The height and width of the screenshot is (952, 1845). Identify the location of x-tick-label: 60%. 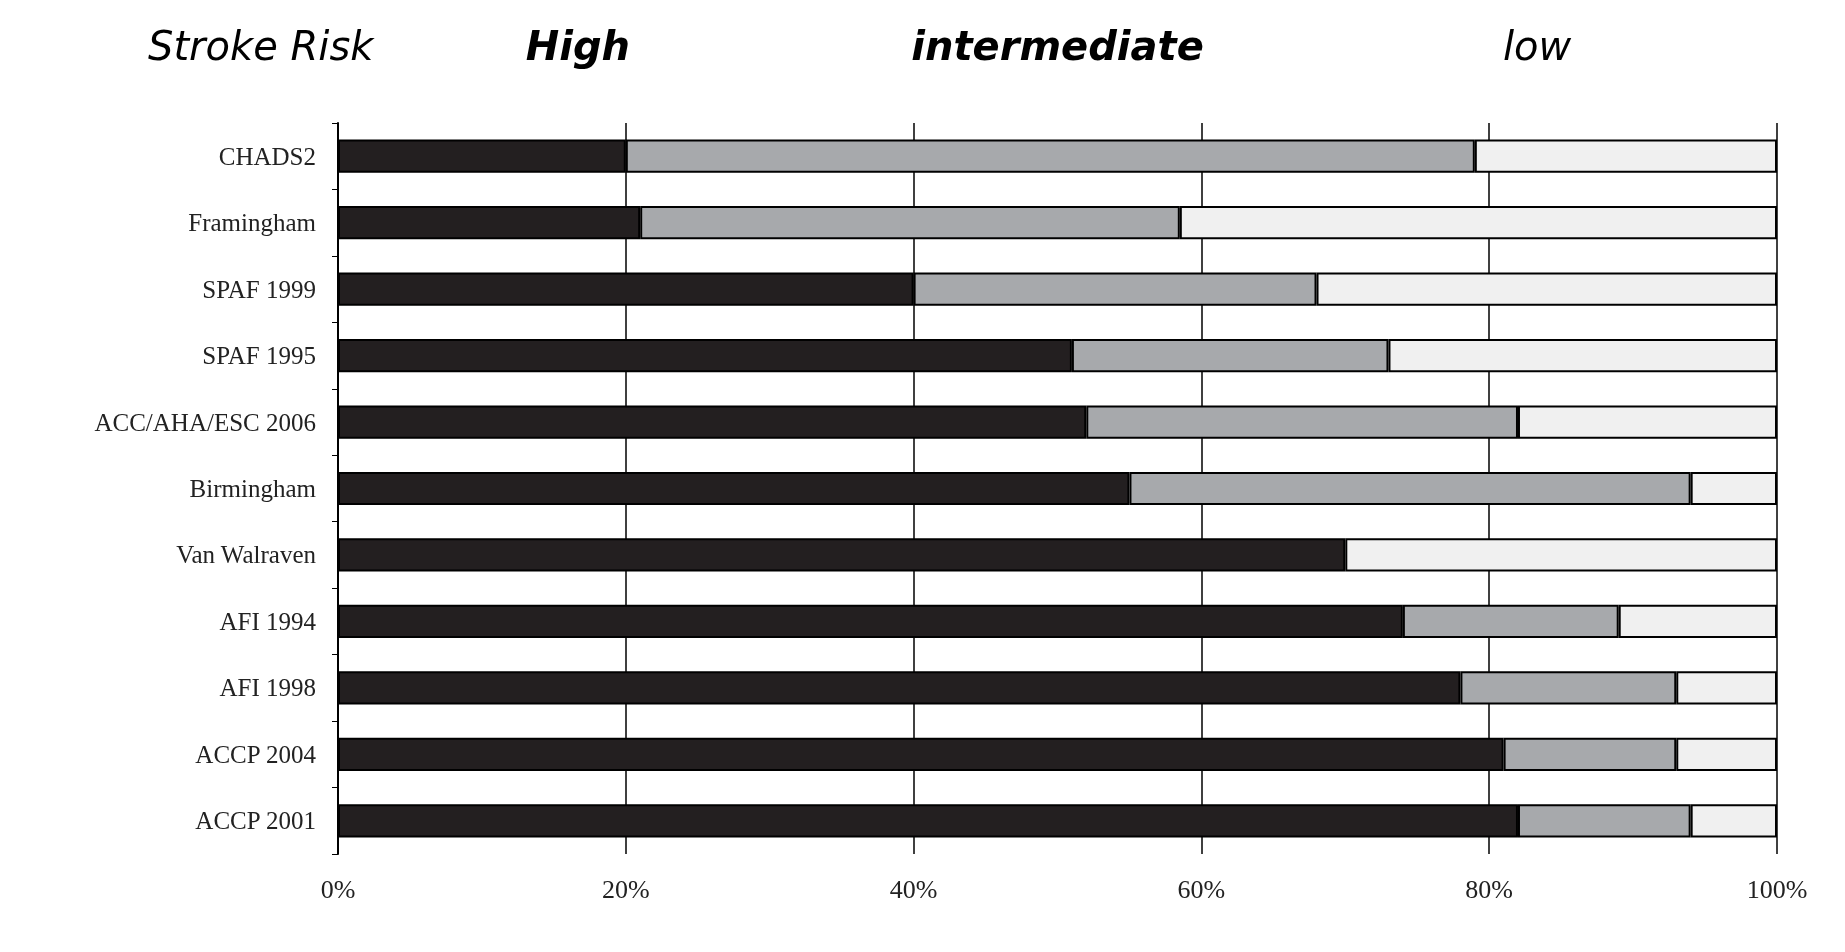
(1201, 889).